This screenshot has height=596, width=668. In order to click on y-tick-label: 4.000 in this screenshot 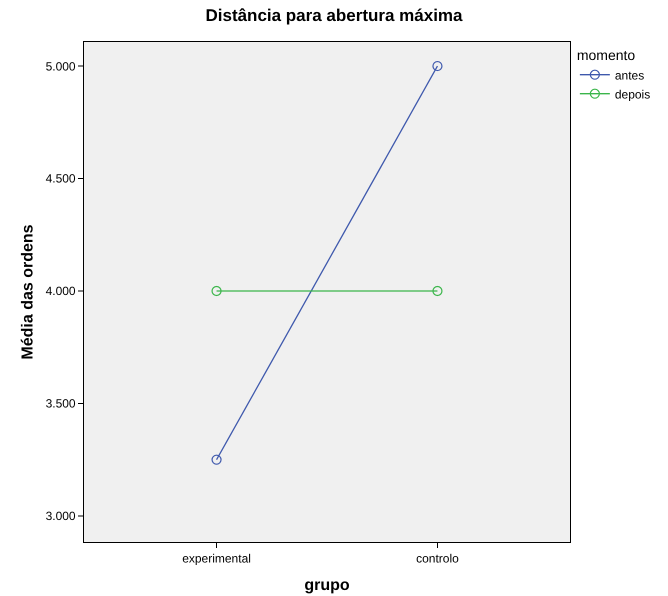, I will do `click(61, 291)`.